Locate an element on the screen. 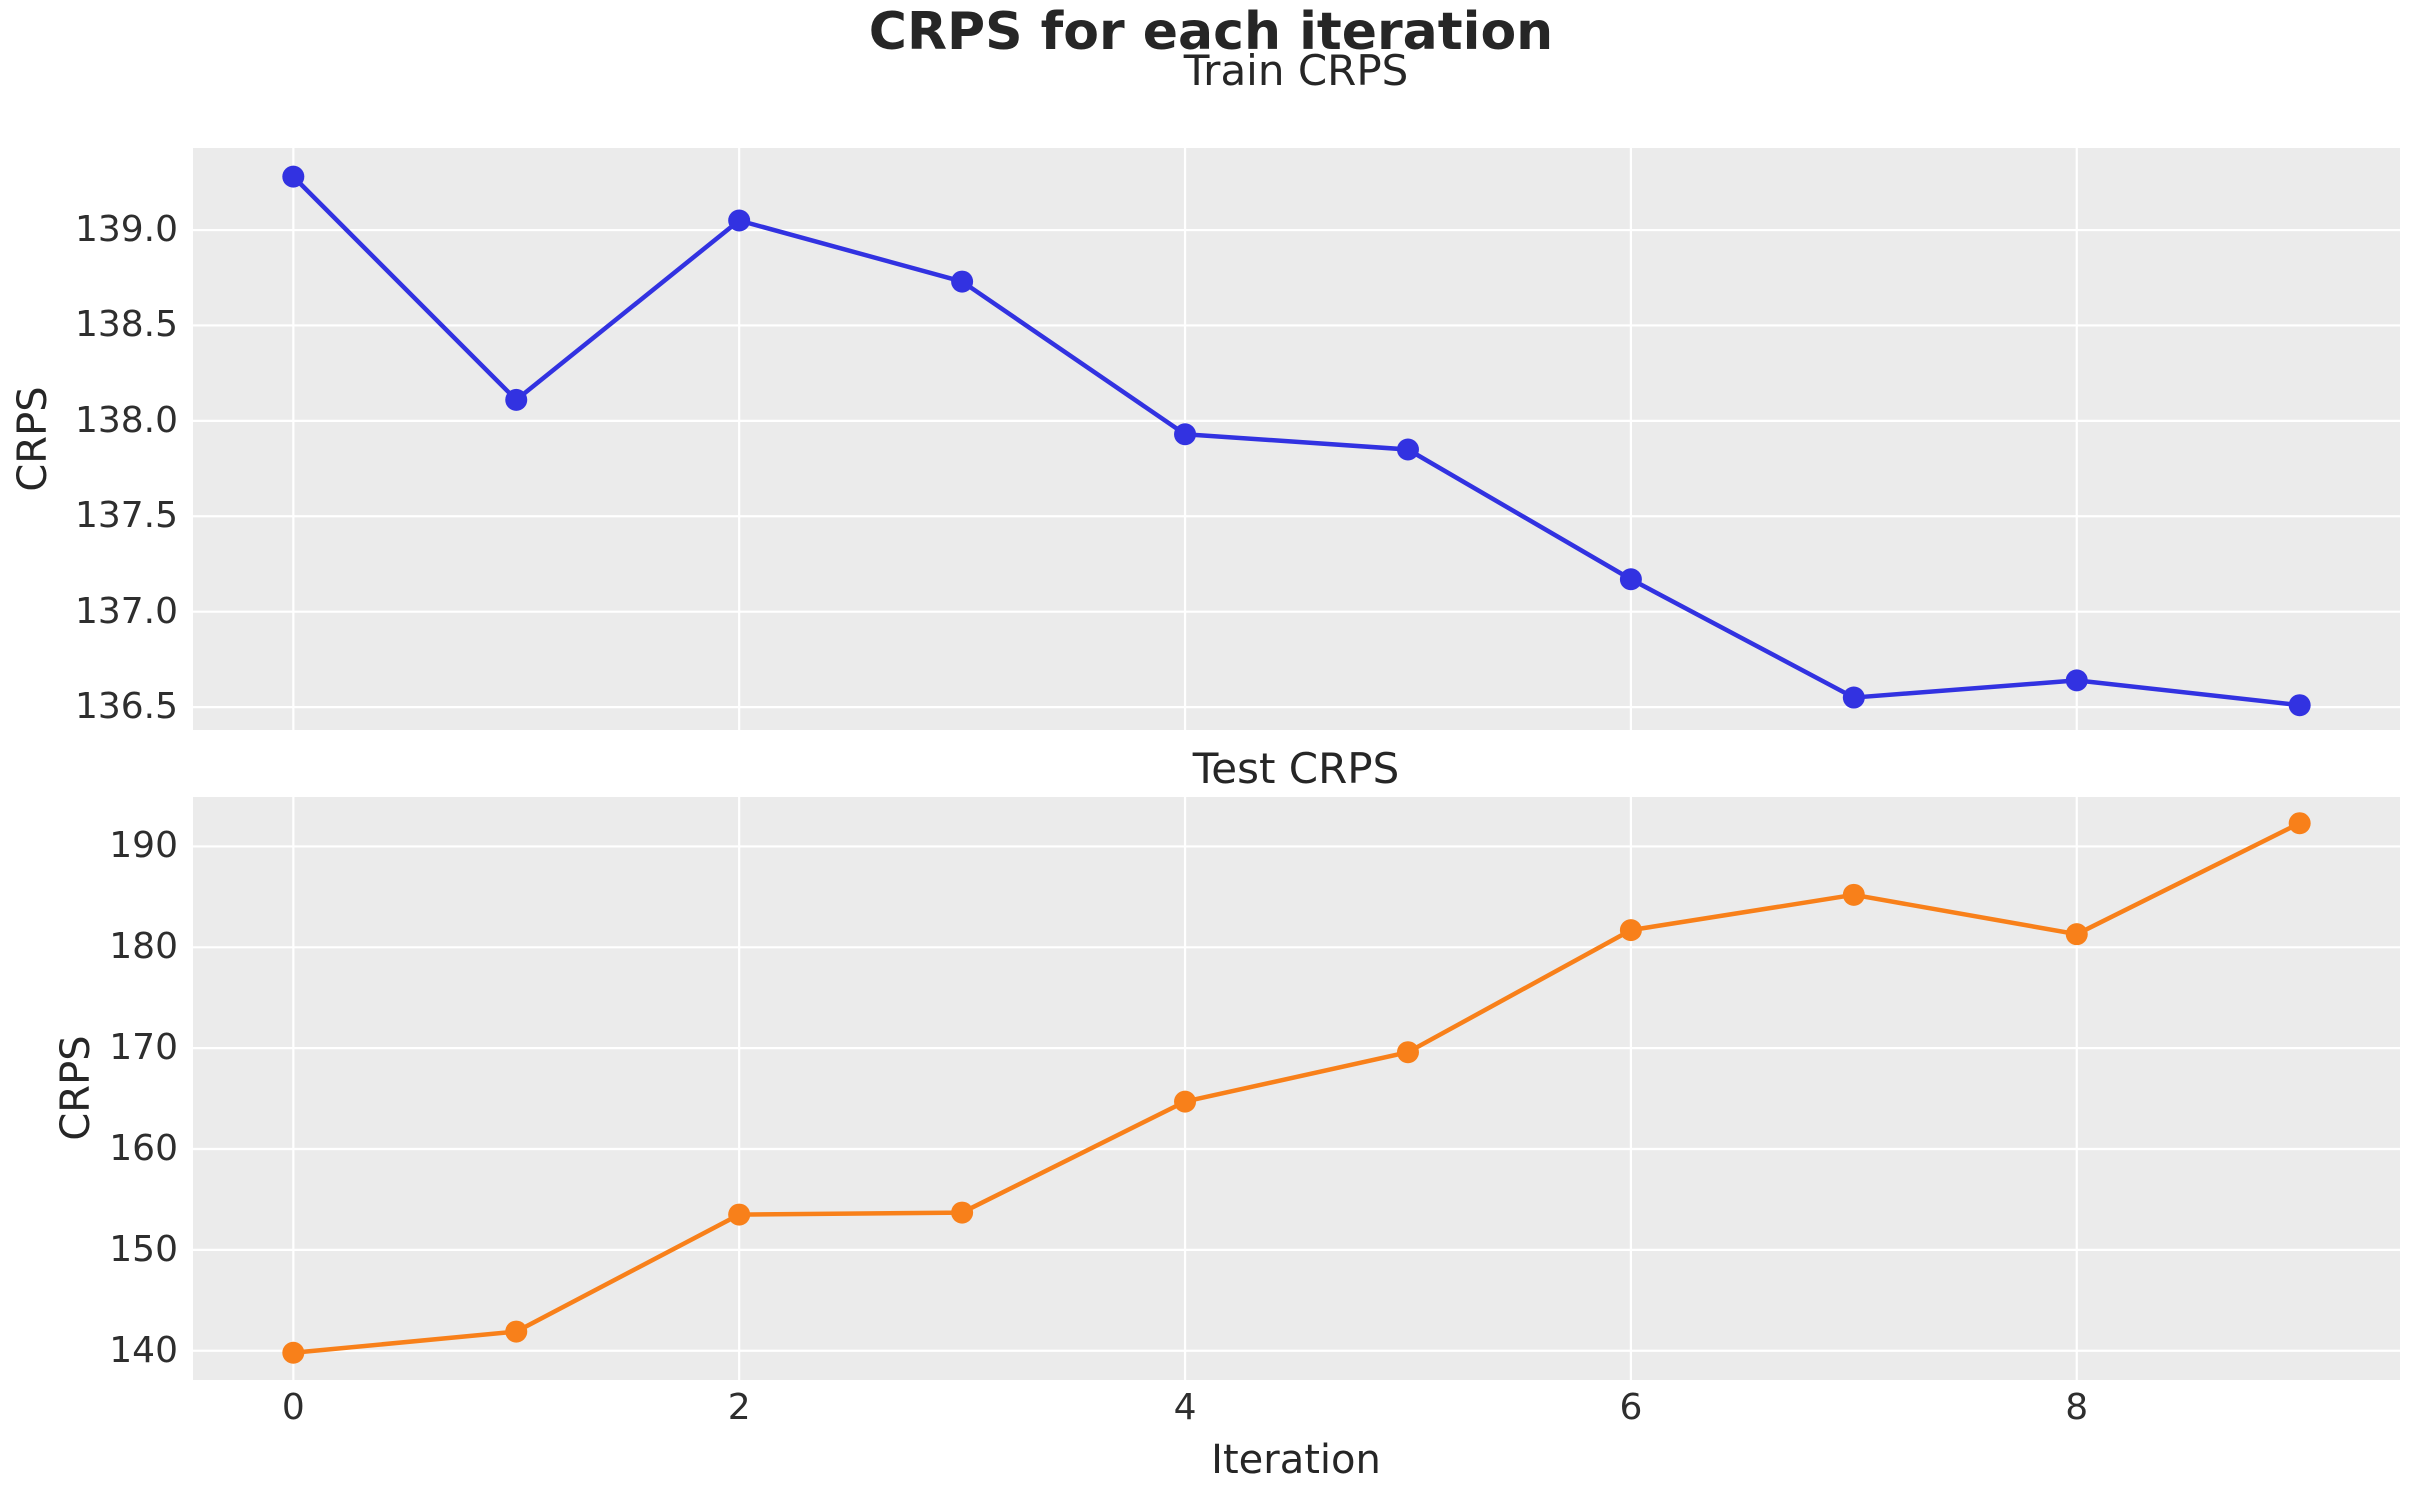 The image size is (2423, 1501). subplot2-ytick-label: 150 is located at coordinates (143, 1249).